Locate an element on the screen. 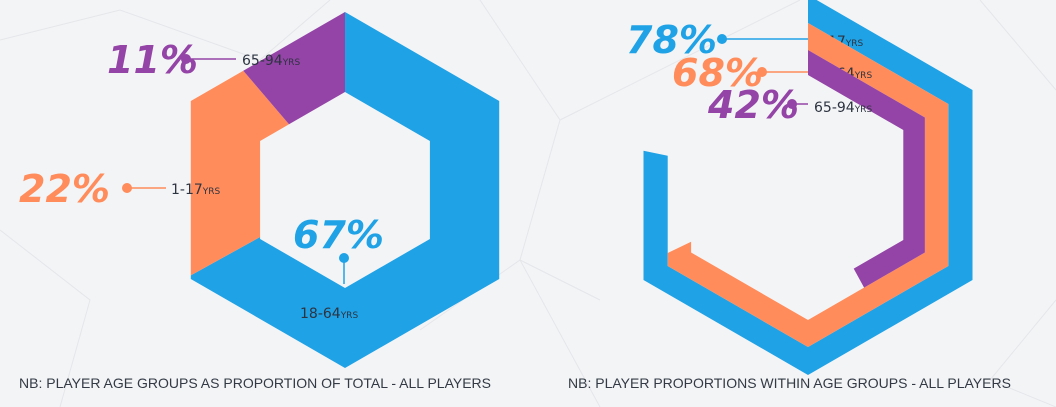  value-label-18-64: 67% is located at coordinates (338, 235).